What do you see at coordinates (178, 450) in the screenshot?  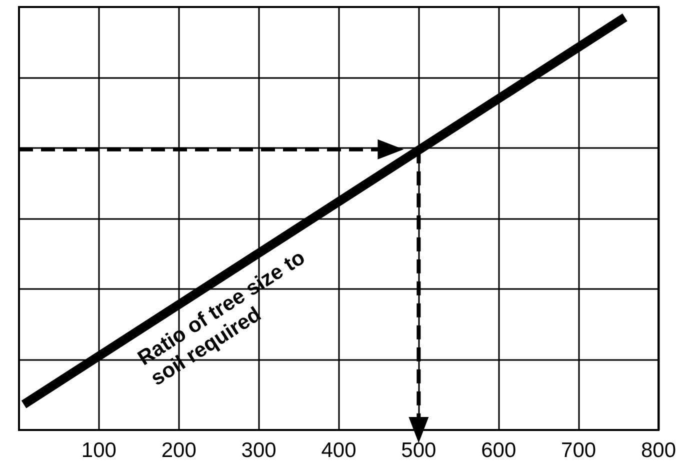 I see `x-tick-label: 200` at bounding box center [178, 450].